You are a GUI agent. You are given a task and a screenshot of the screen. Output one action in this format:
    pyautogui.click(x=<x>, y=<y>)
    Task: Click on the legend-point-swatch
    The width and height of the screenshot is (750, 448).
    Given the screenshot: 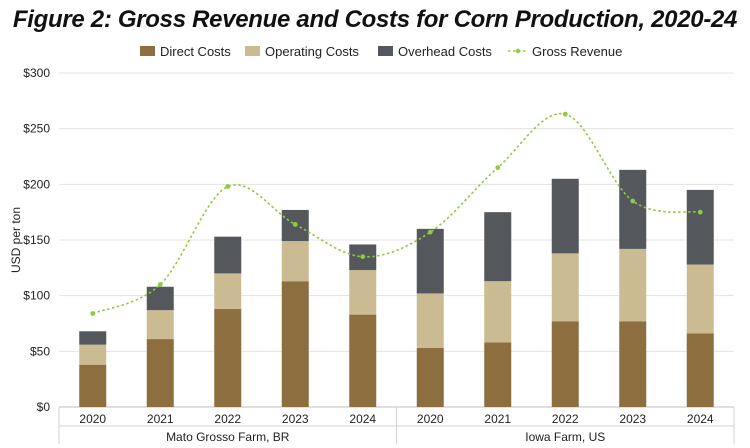 What is the action you would take?
    pyautogui.click(x=518, y=51)
    